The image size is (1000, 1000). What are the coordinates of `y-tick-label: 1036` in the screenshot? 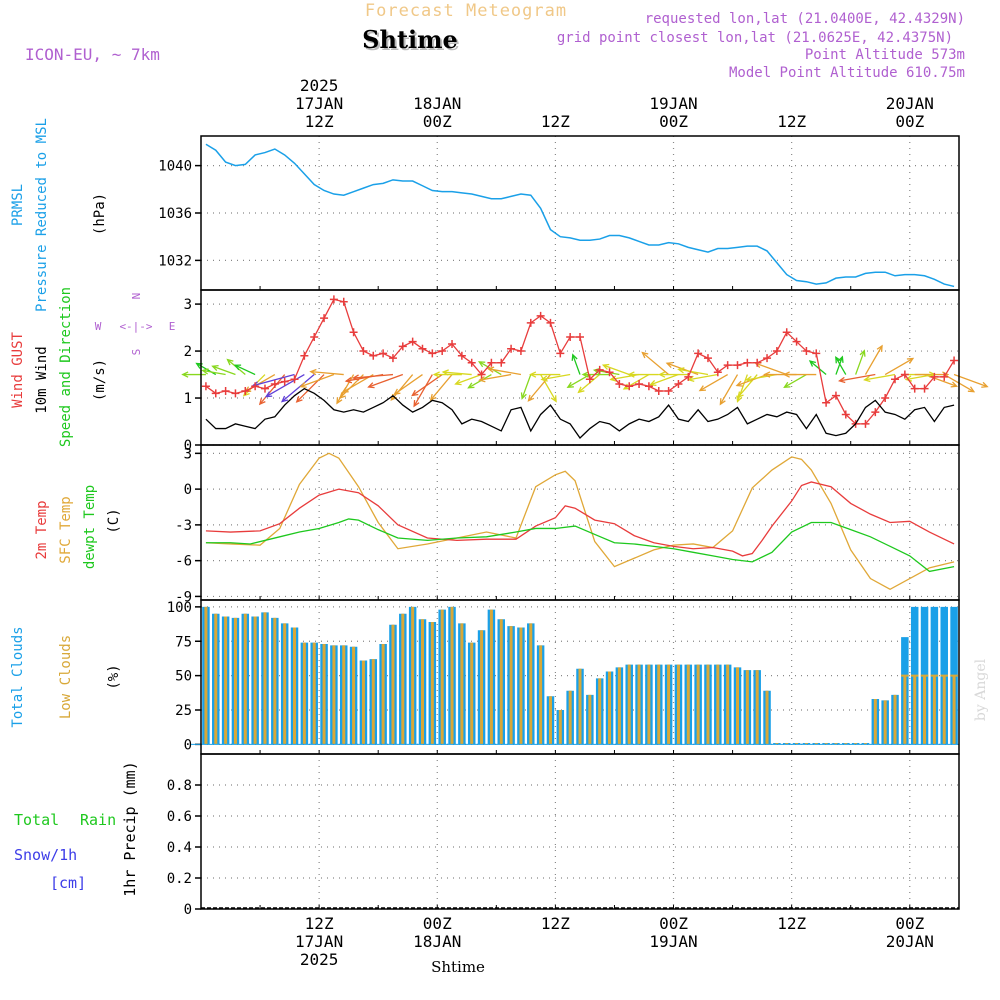 It's located at (175, 214).